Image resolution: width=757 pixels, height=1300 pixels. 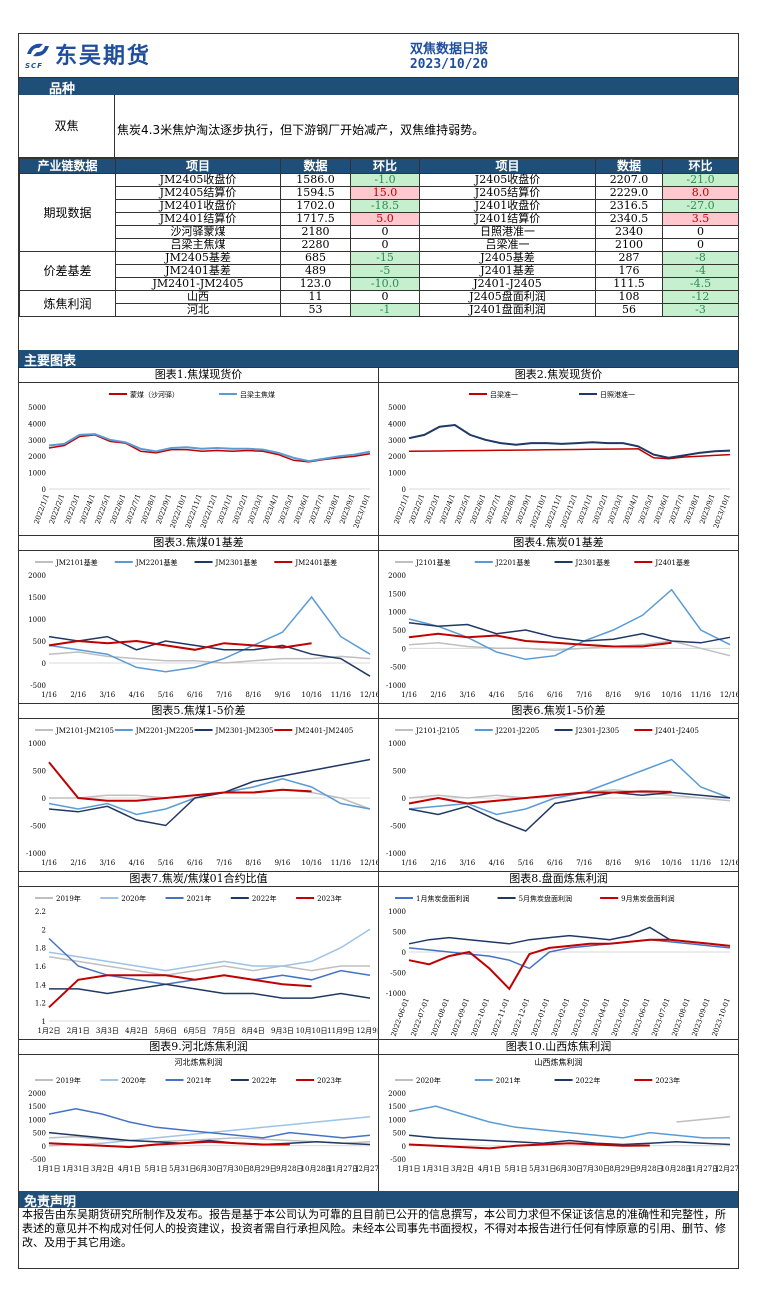 I want to click on table-row: 价差基差 JM2405基差 685 -15 J2405基差 287 -8, so click(x=379, y=271).